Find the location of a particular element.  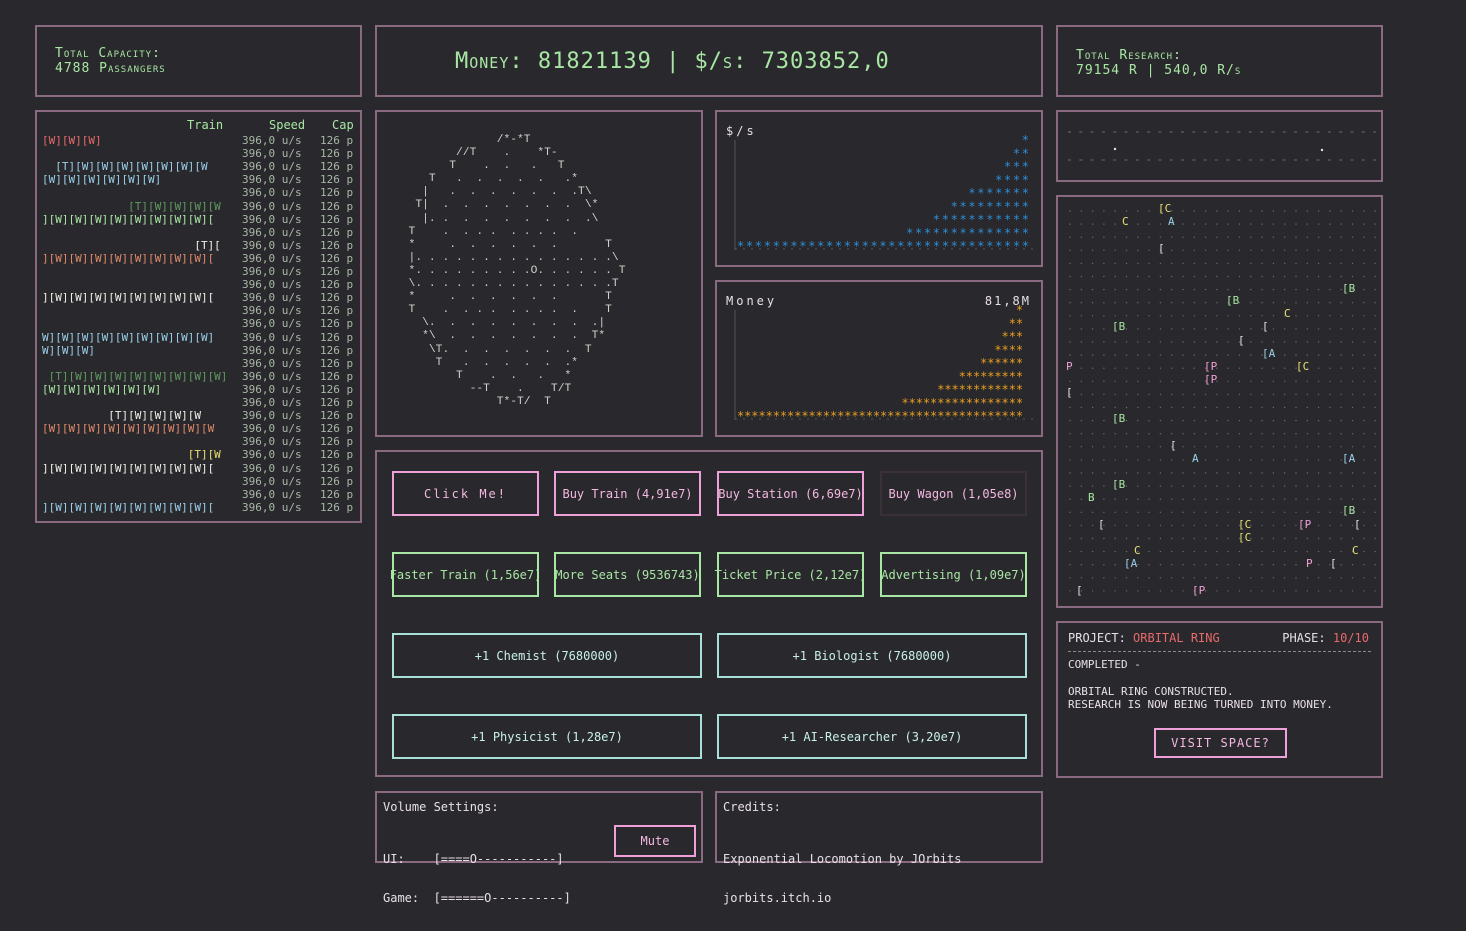

faster-train-button: Faster Train (1,56e7) is located at coordinates (465, 574).